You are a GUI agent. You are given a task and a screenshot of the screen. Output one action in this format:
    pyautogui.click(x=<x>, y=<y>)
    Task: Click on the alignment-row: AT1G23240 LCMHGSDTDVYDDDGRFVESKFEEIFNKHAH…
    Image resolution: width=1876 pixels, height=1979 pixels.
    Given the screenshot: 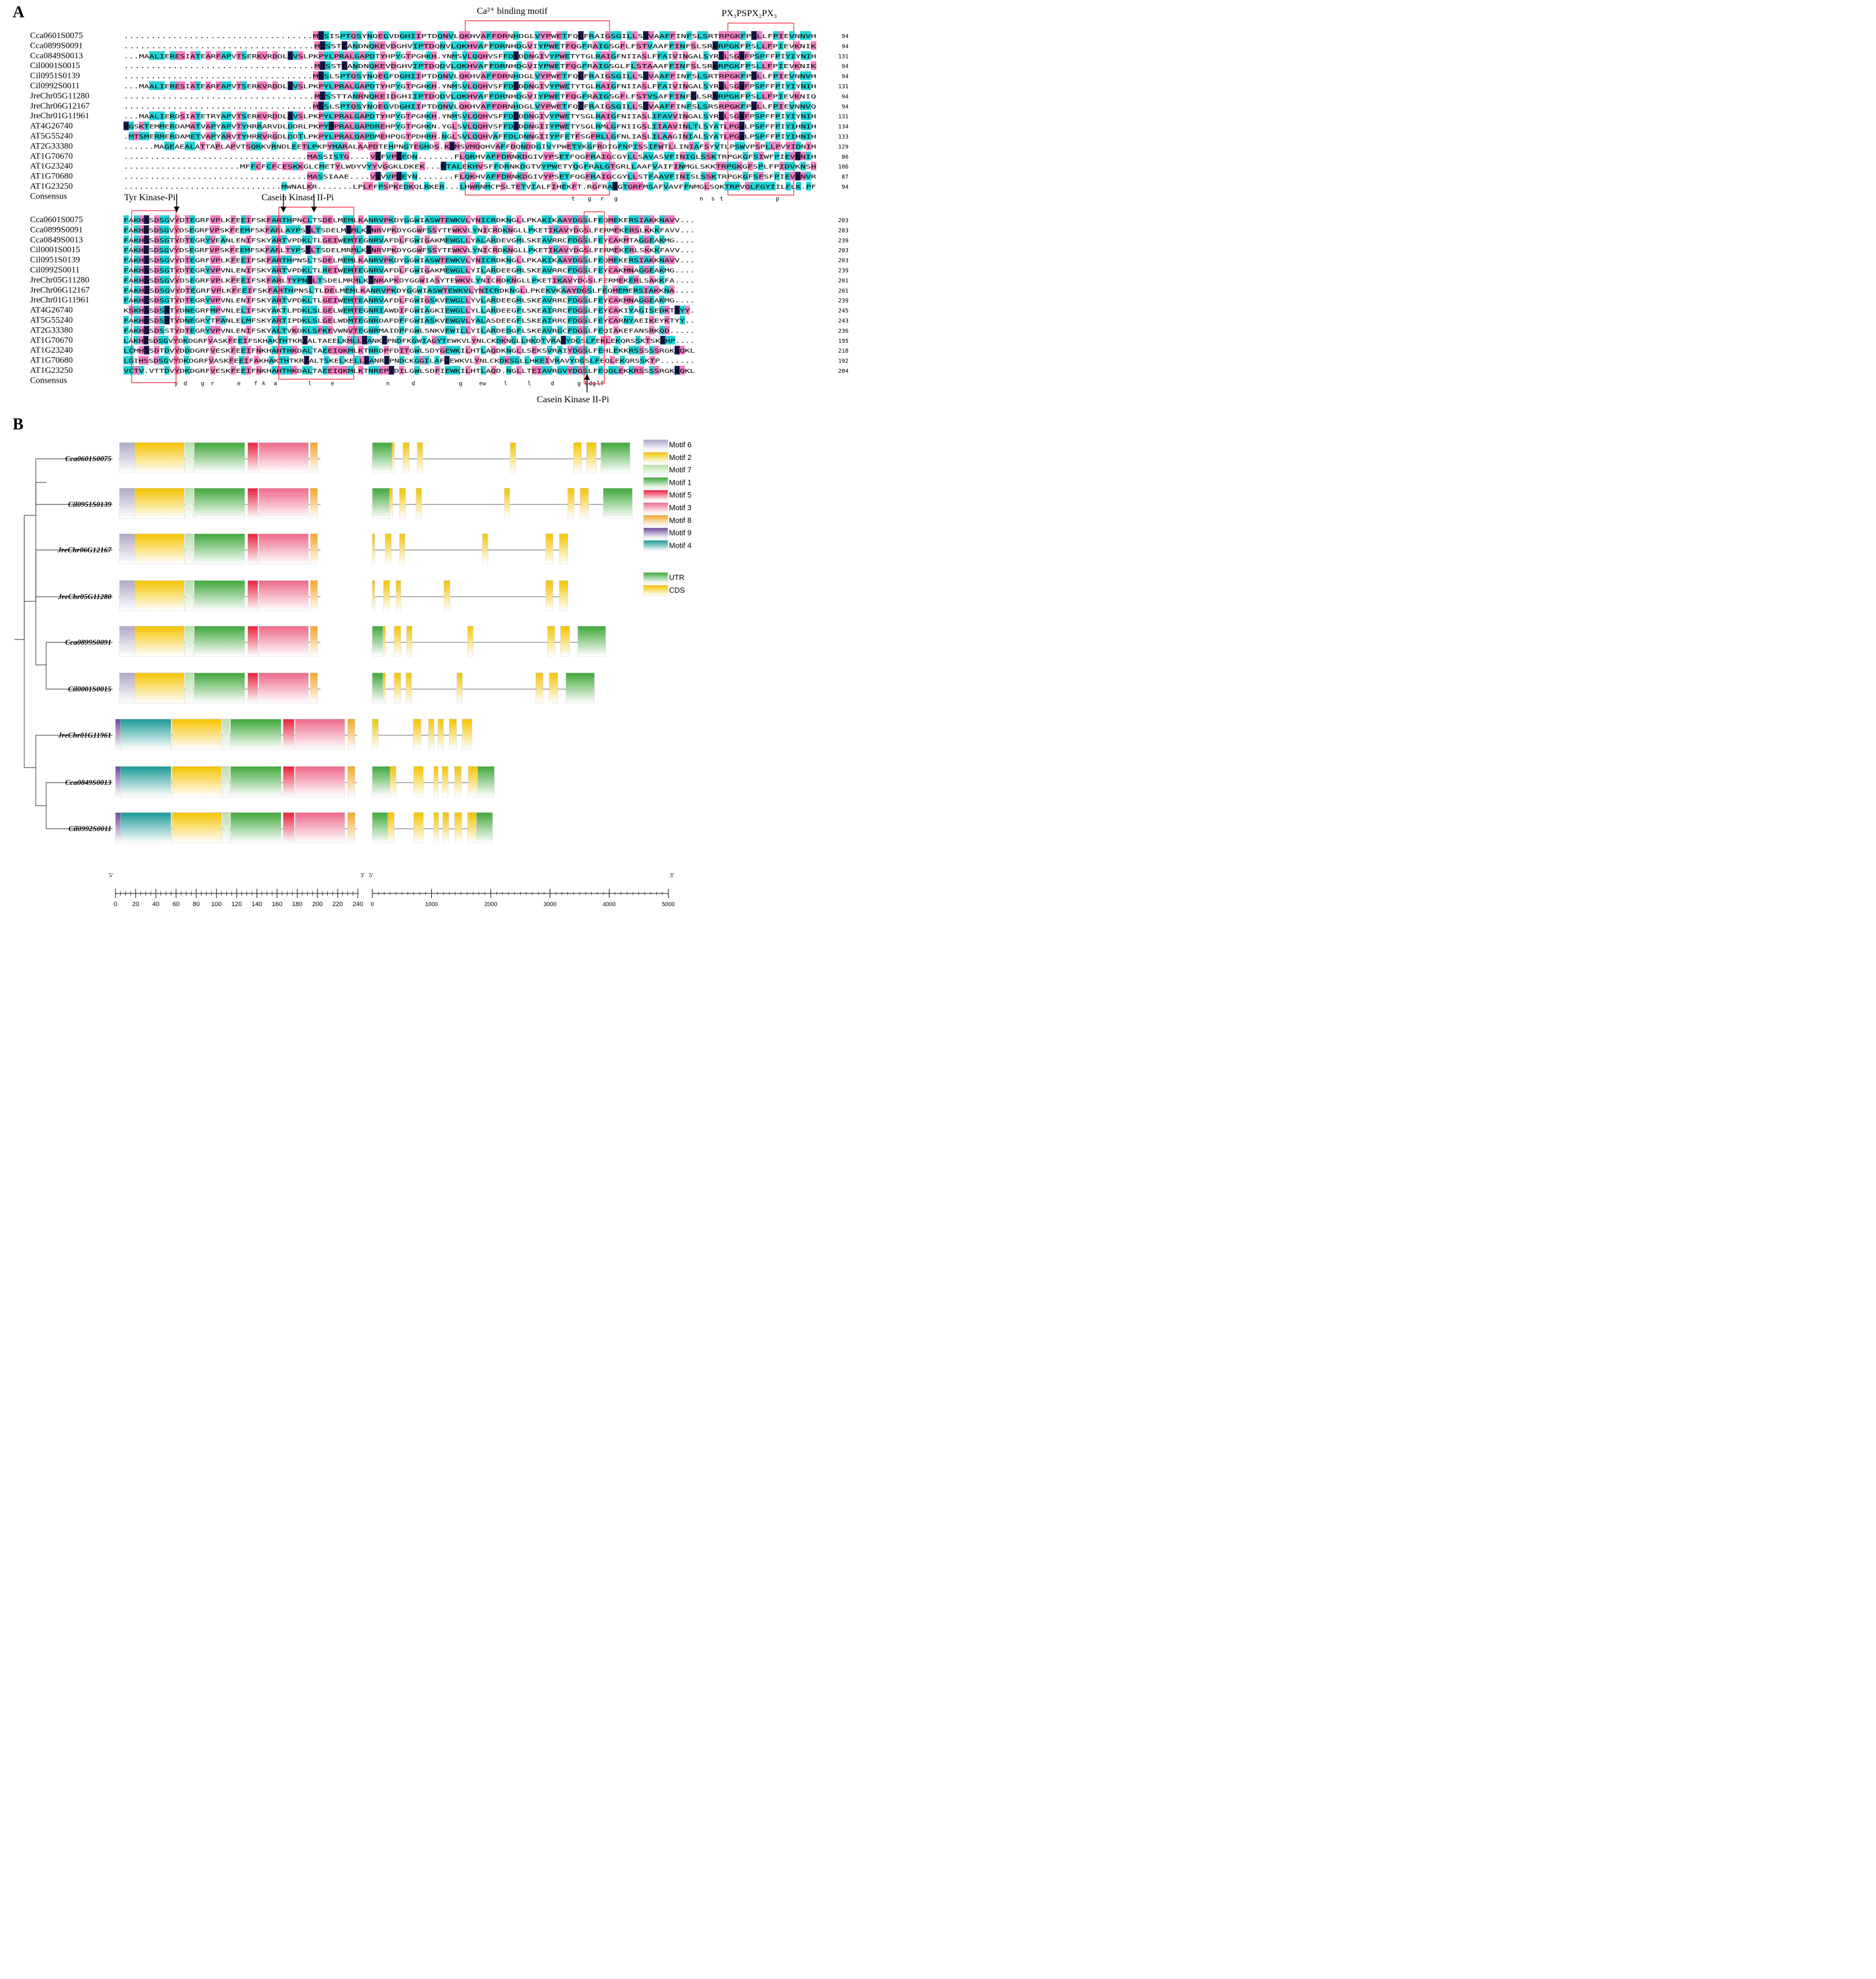 What is the action you would take?
    pyautogui.click(x=439, y=350)
    